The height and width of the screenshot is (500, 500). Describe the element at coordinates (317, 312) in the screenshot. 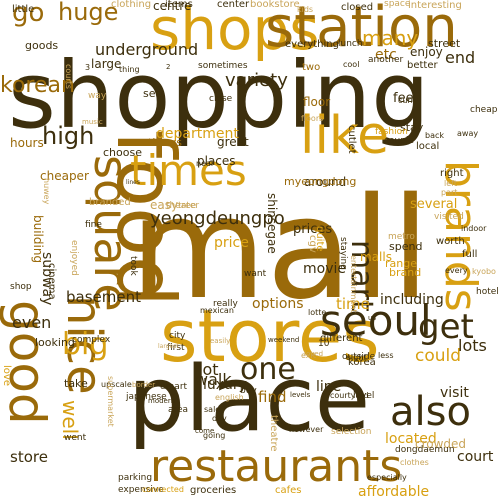

I see `word-lotte: lotte` at that location.